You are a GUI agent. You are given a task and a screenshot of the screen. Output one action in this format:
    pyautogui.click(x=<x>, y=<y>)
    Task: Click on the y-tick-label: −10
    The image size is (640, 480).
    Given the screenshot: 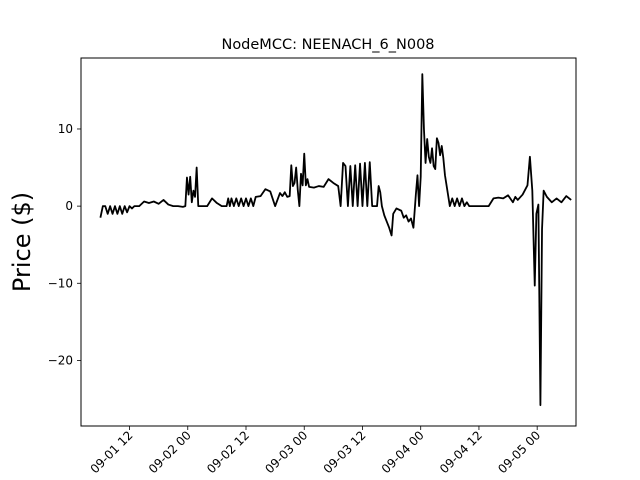 What is the action you would take?
    pyautogui.click(x=60, y=283)
    